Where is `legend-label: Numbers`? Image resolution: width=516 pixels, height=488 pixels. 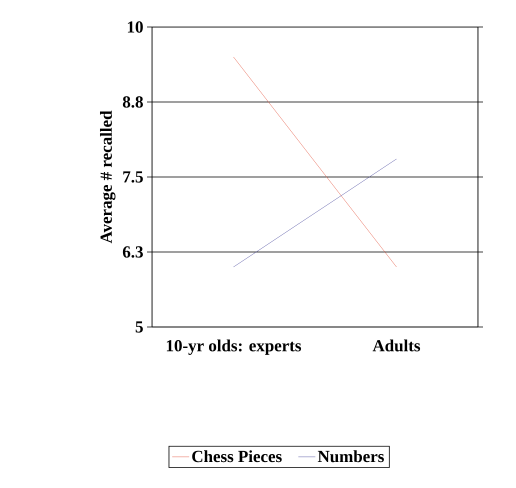
legend-label: Numbers is located at coordinates (351, 456).